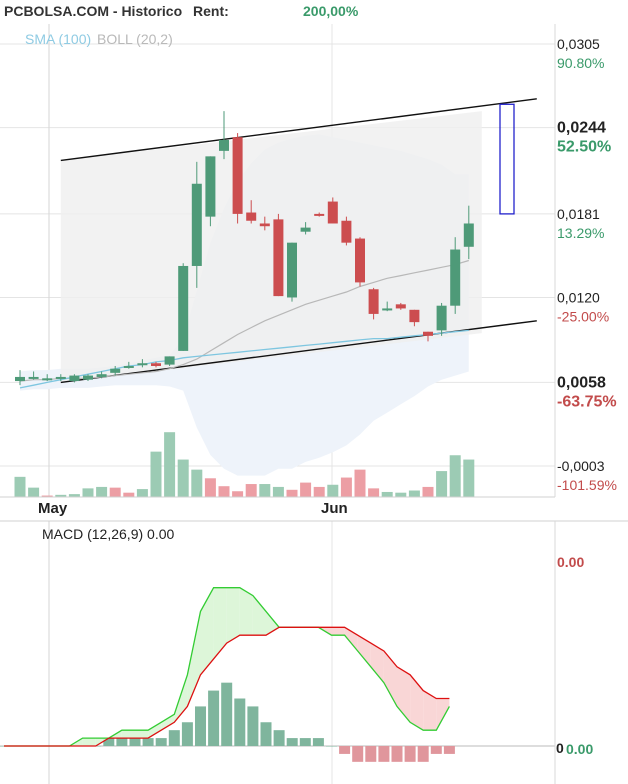 Image resolution: width=628 pixels, height=784 pixels. I want to click on pct-tick-1: 52.50%, so click(584, 147).